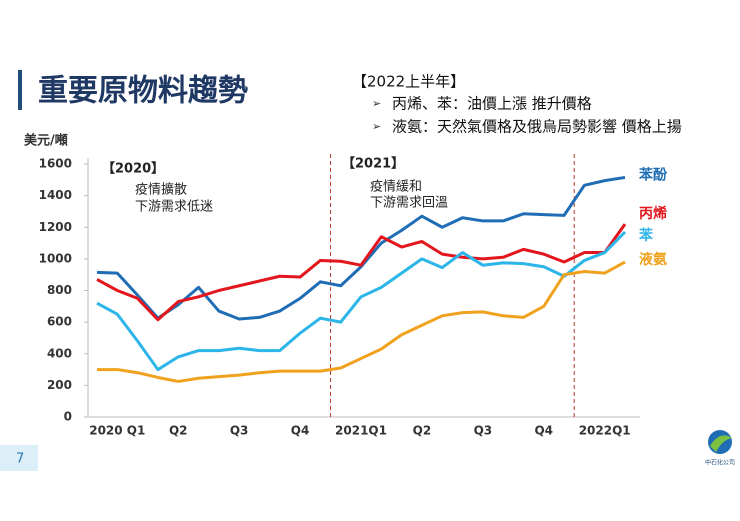 This screenshot has width=740, height=521. Describe the element at coordinates (396, 187) in the screenshot. I see `annotation-text: 疫情緩和` at that location.